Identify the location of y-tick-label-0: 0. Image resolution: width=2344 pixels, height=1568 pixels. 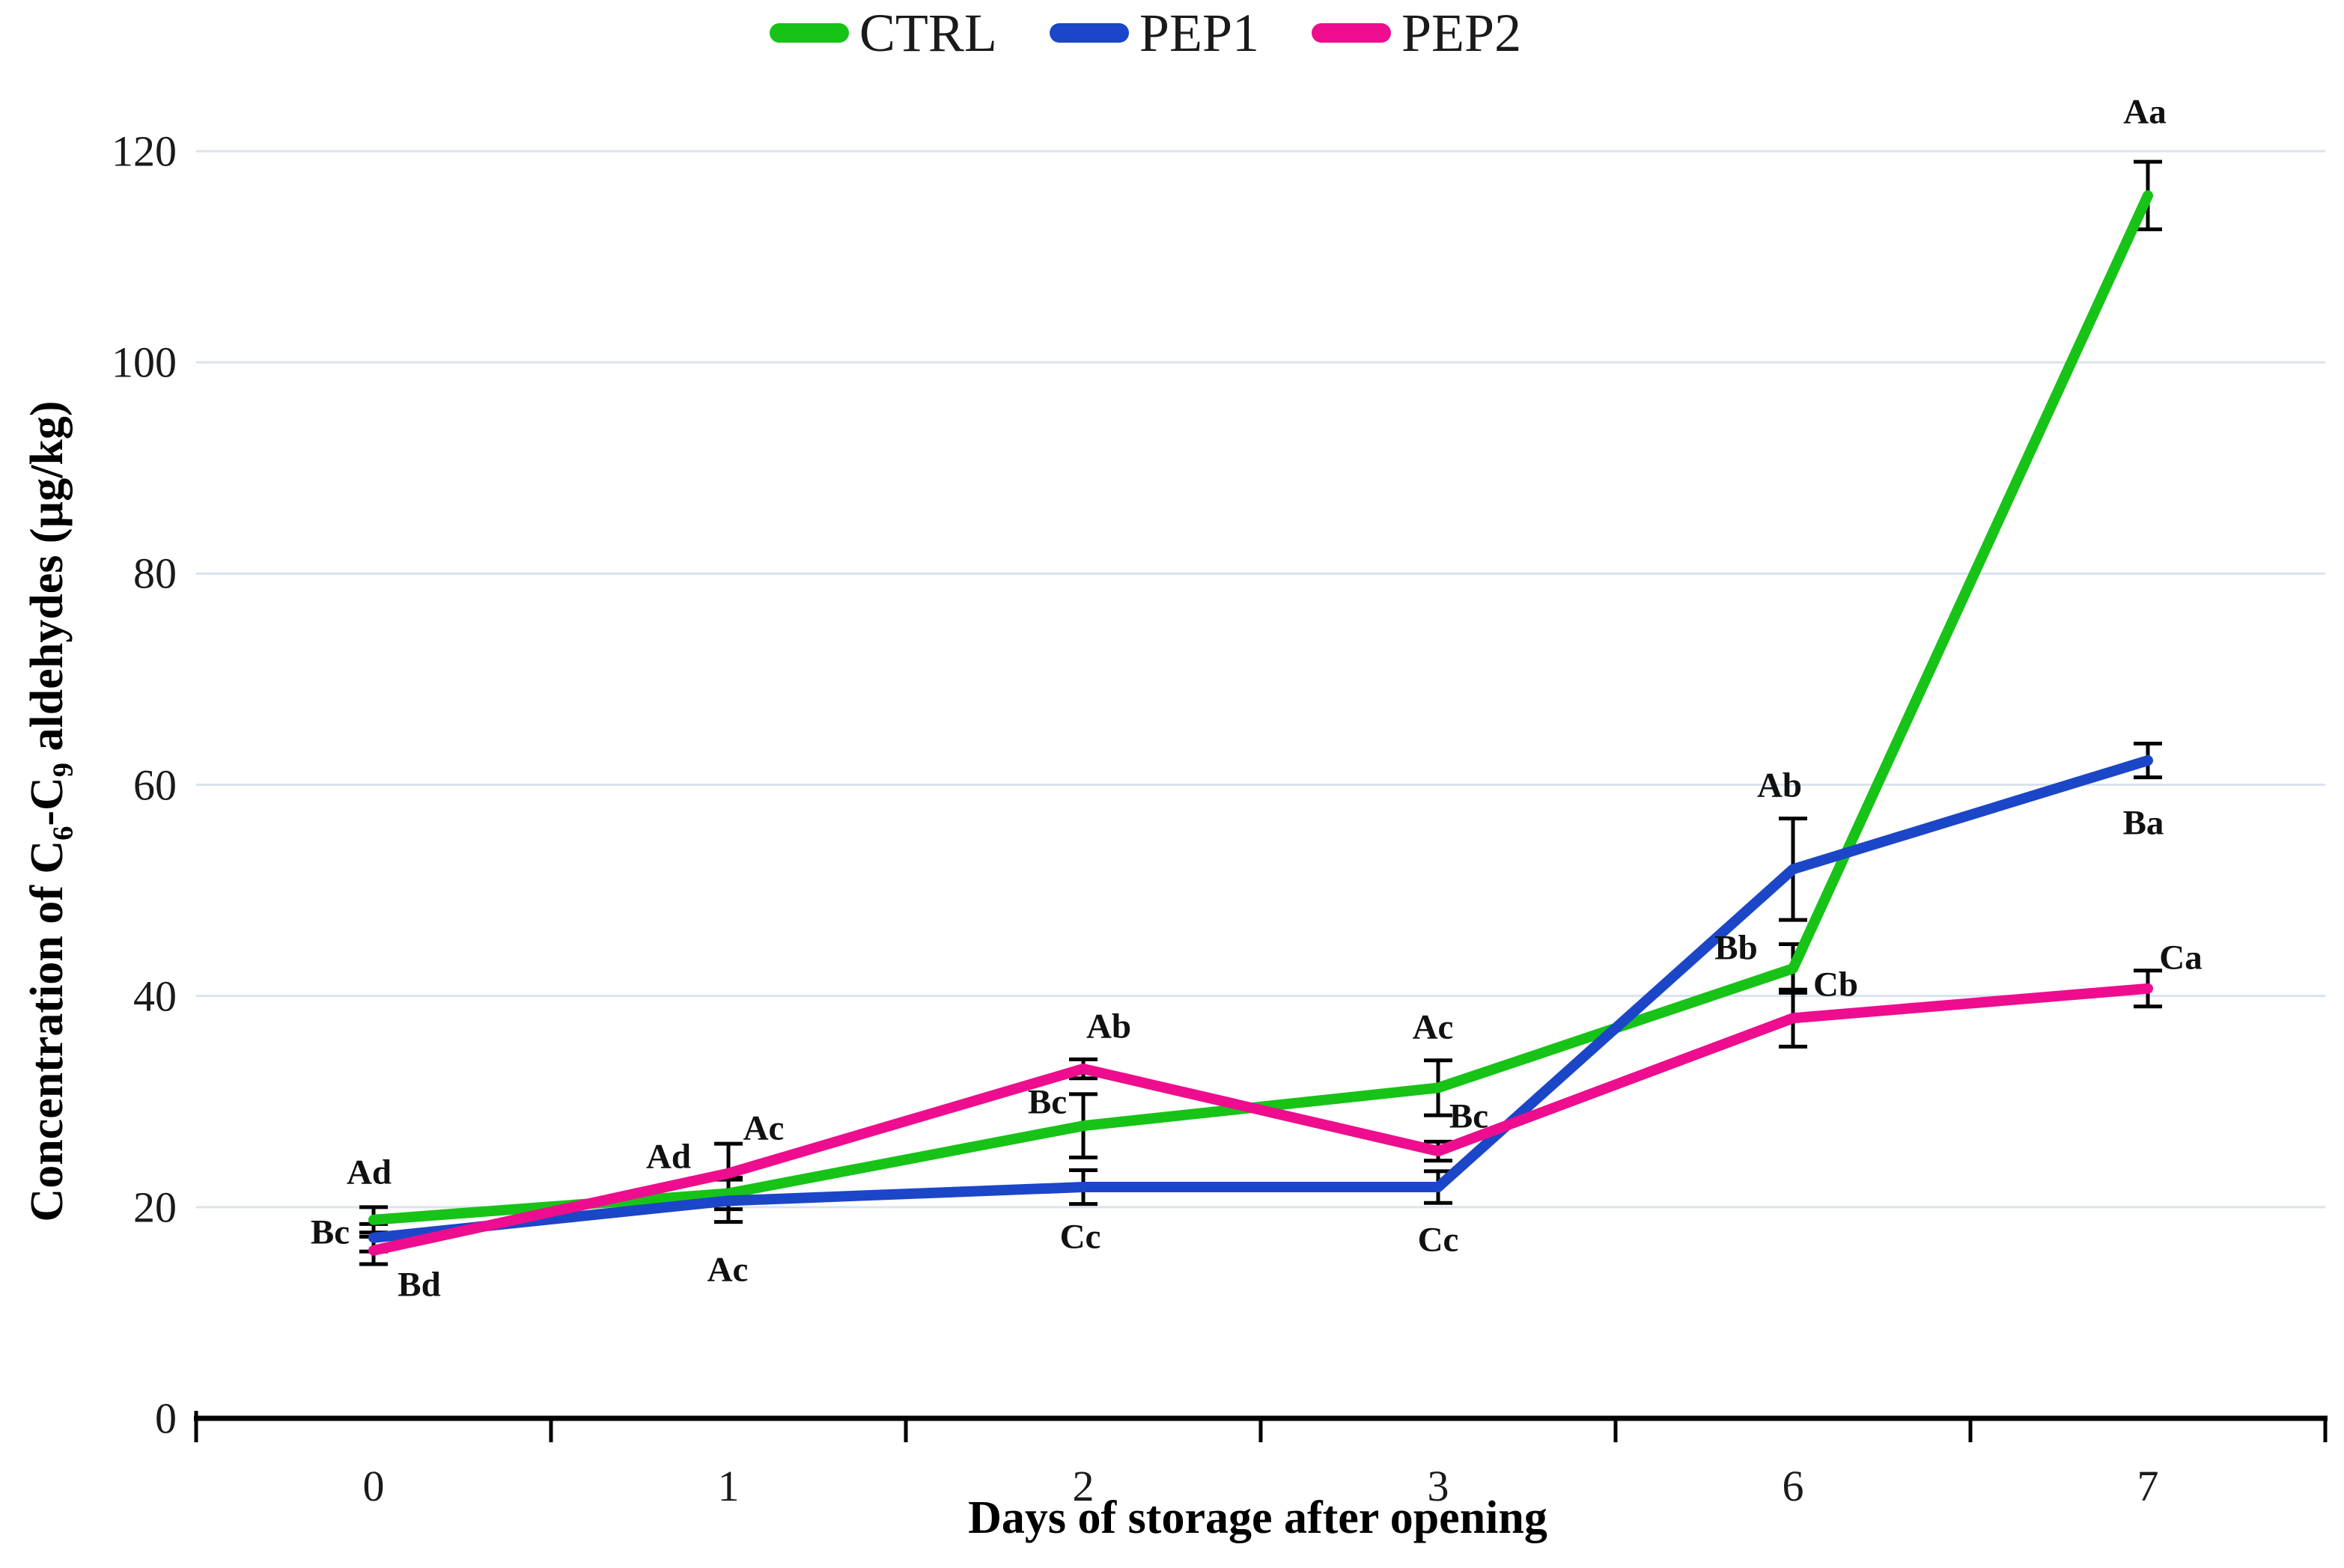
(166, 1418).